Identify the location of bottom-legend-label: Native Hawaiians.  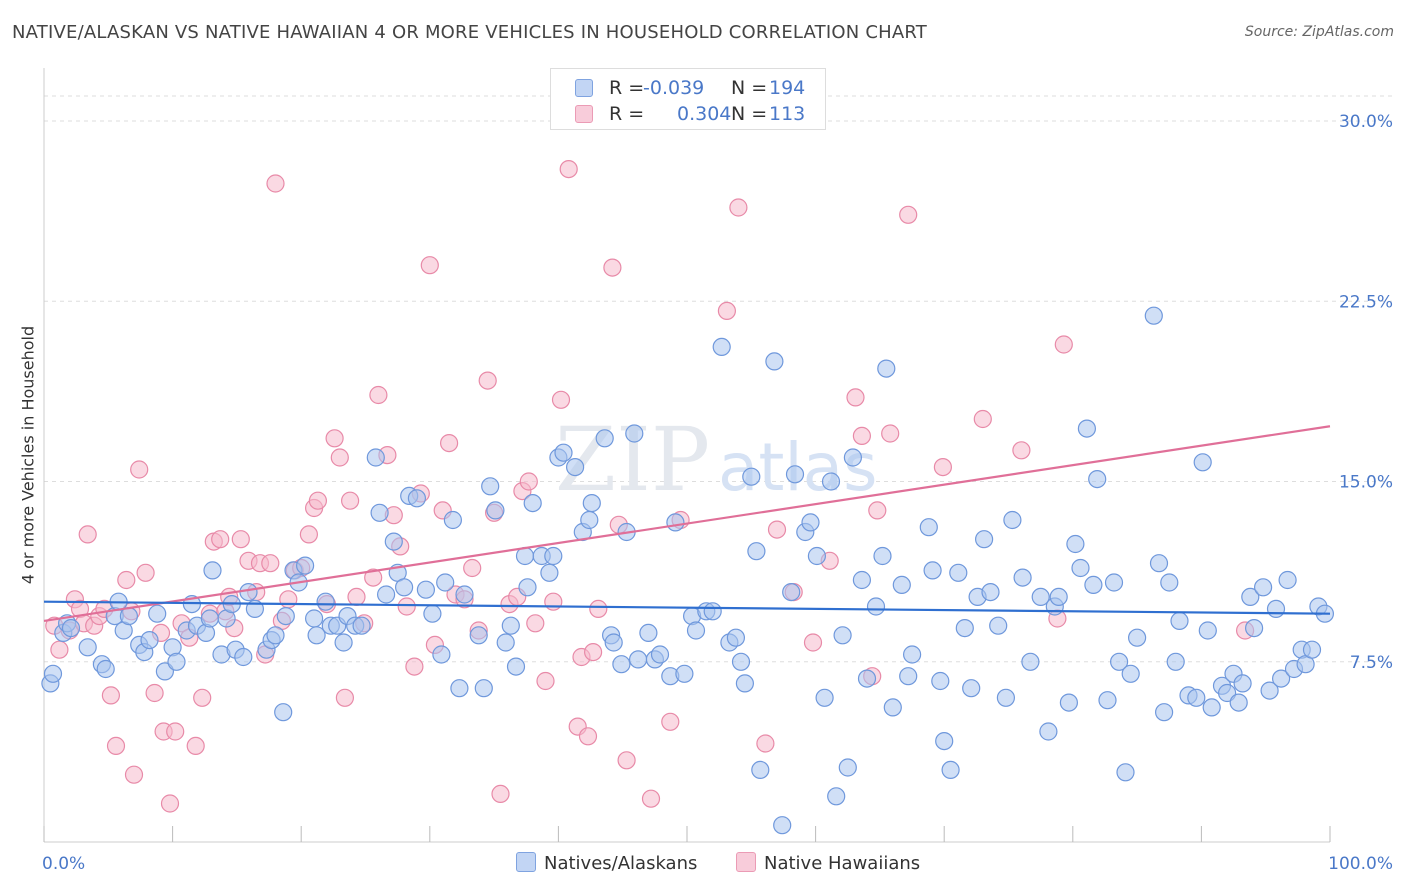
(842, 863).